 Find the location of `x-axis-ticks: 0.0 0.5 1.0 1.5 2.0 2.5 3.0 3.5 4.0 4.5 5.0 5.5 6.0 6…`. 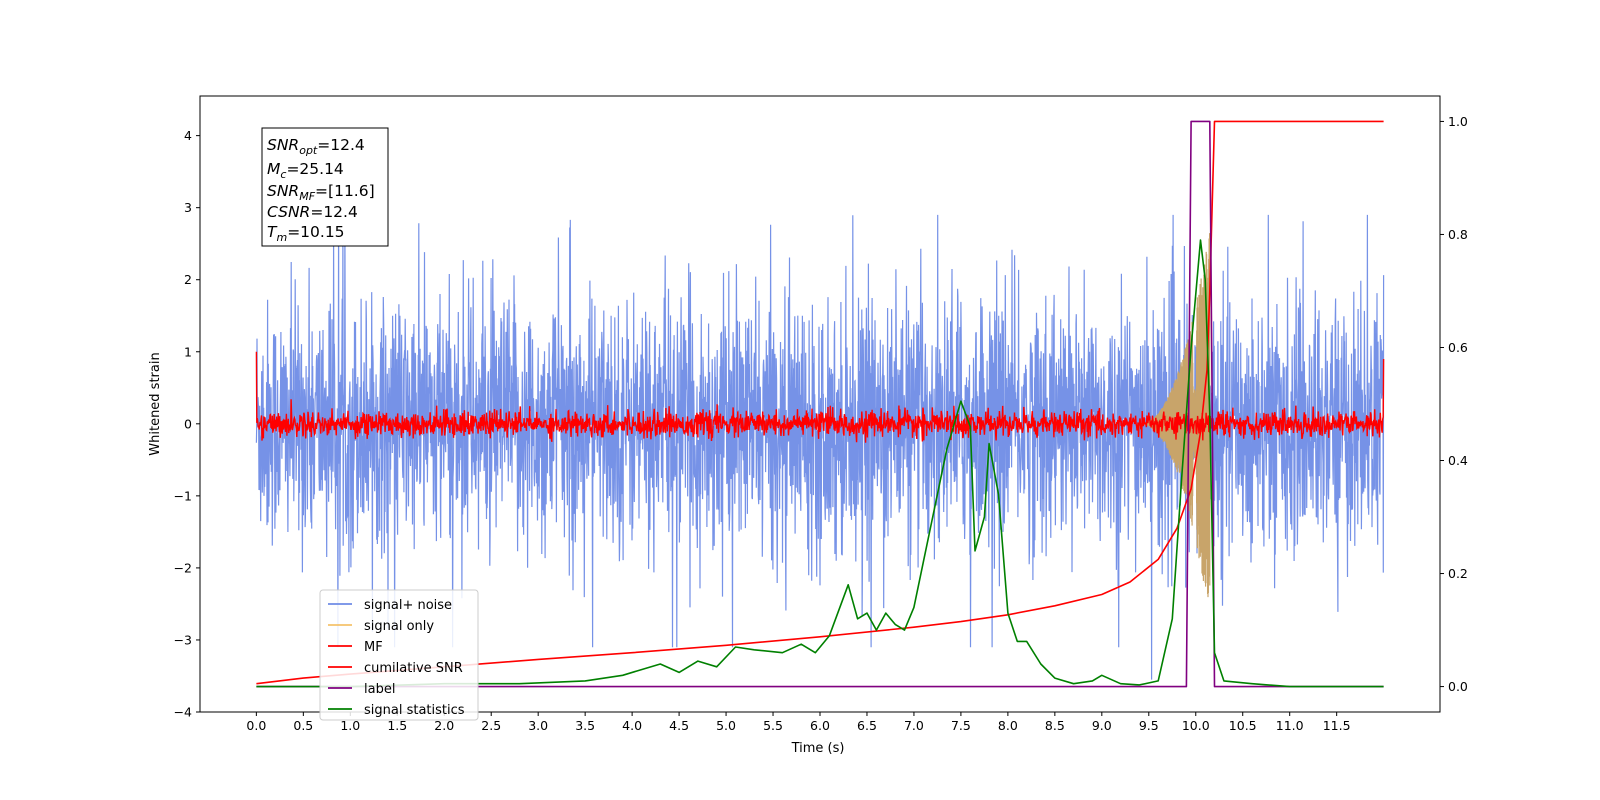

x-axis-ticks: 0.0 0.5 1.0 1.5 2.0 2.5 3.0 3.5 4.0 4.5 5.0 5.5 6.0 6… is located at coordinates (798, 722).